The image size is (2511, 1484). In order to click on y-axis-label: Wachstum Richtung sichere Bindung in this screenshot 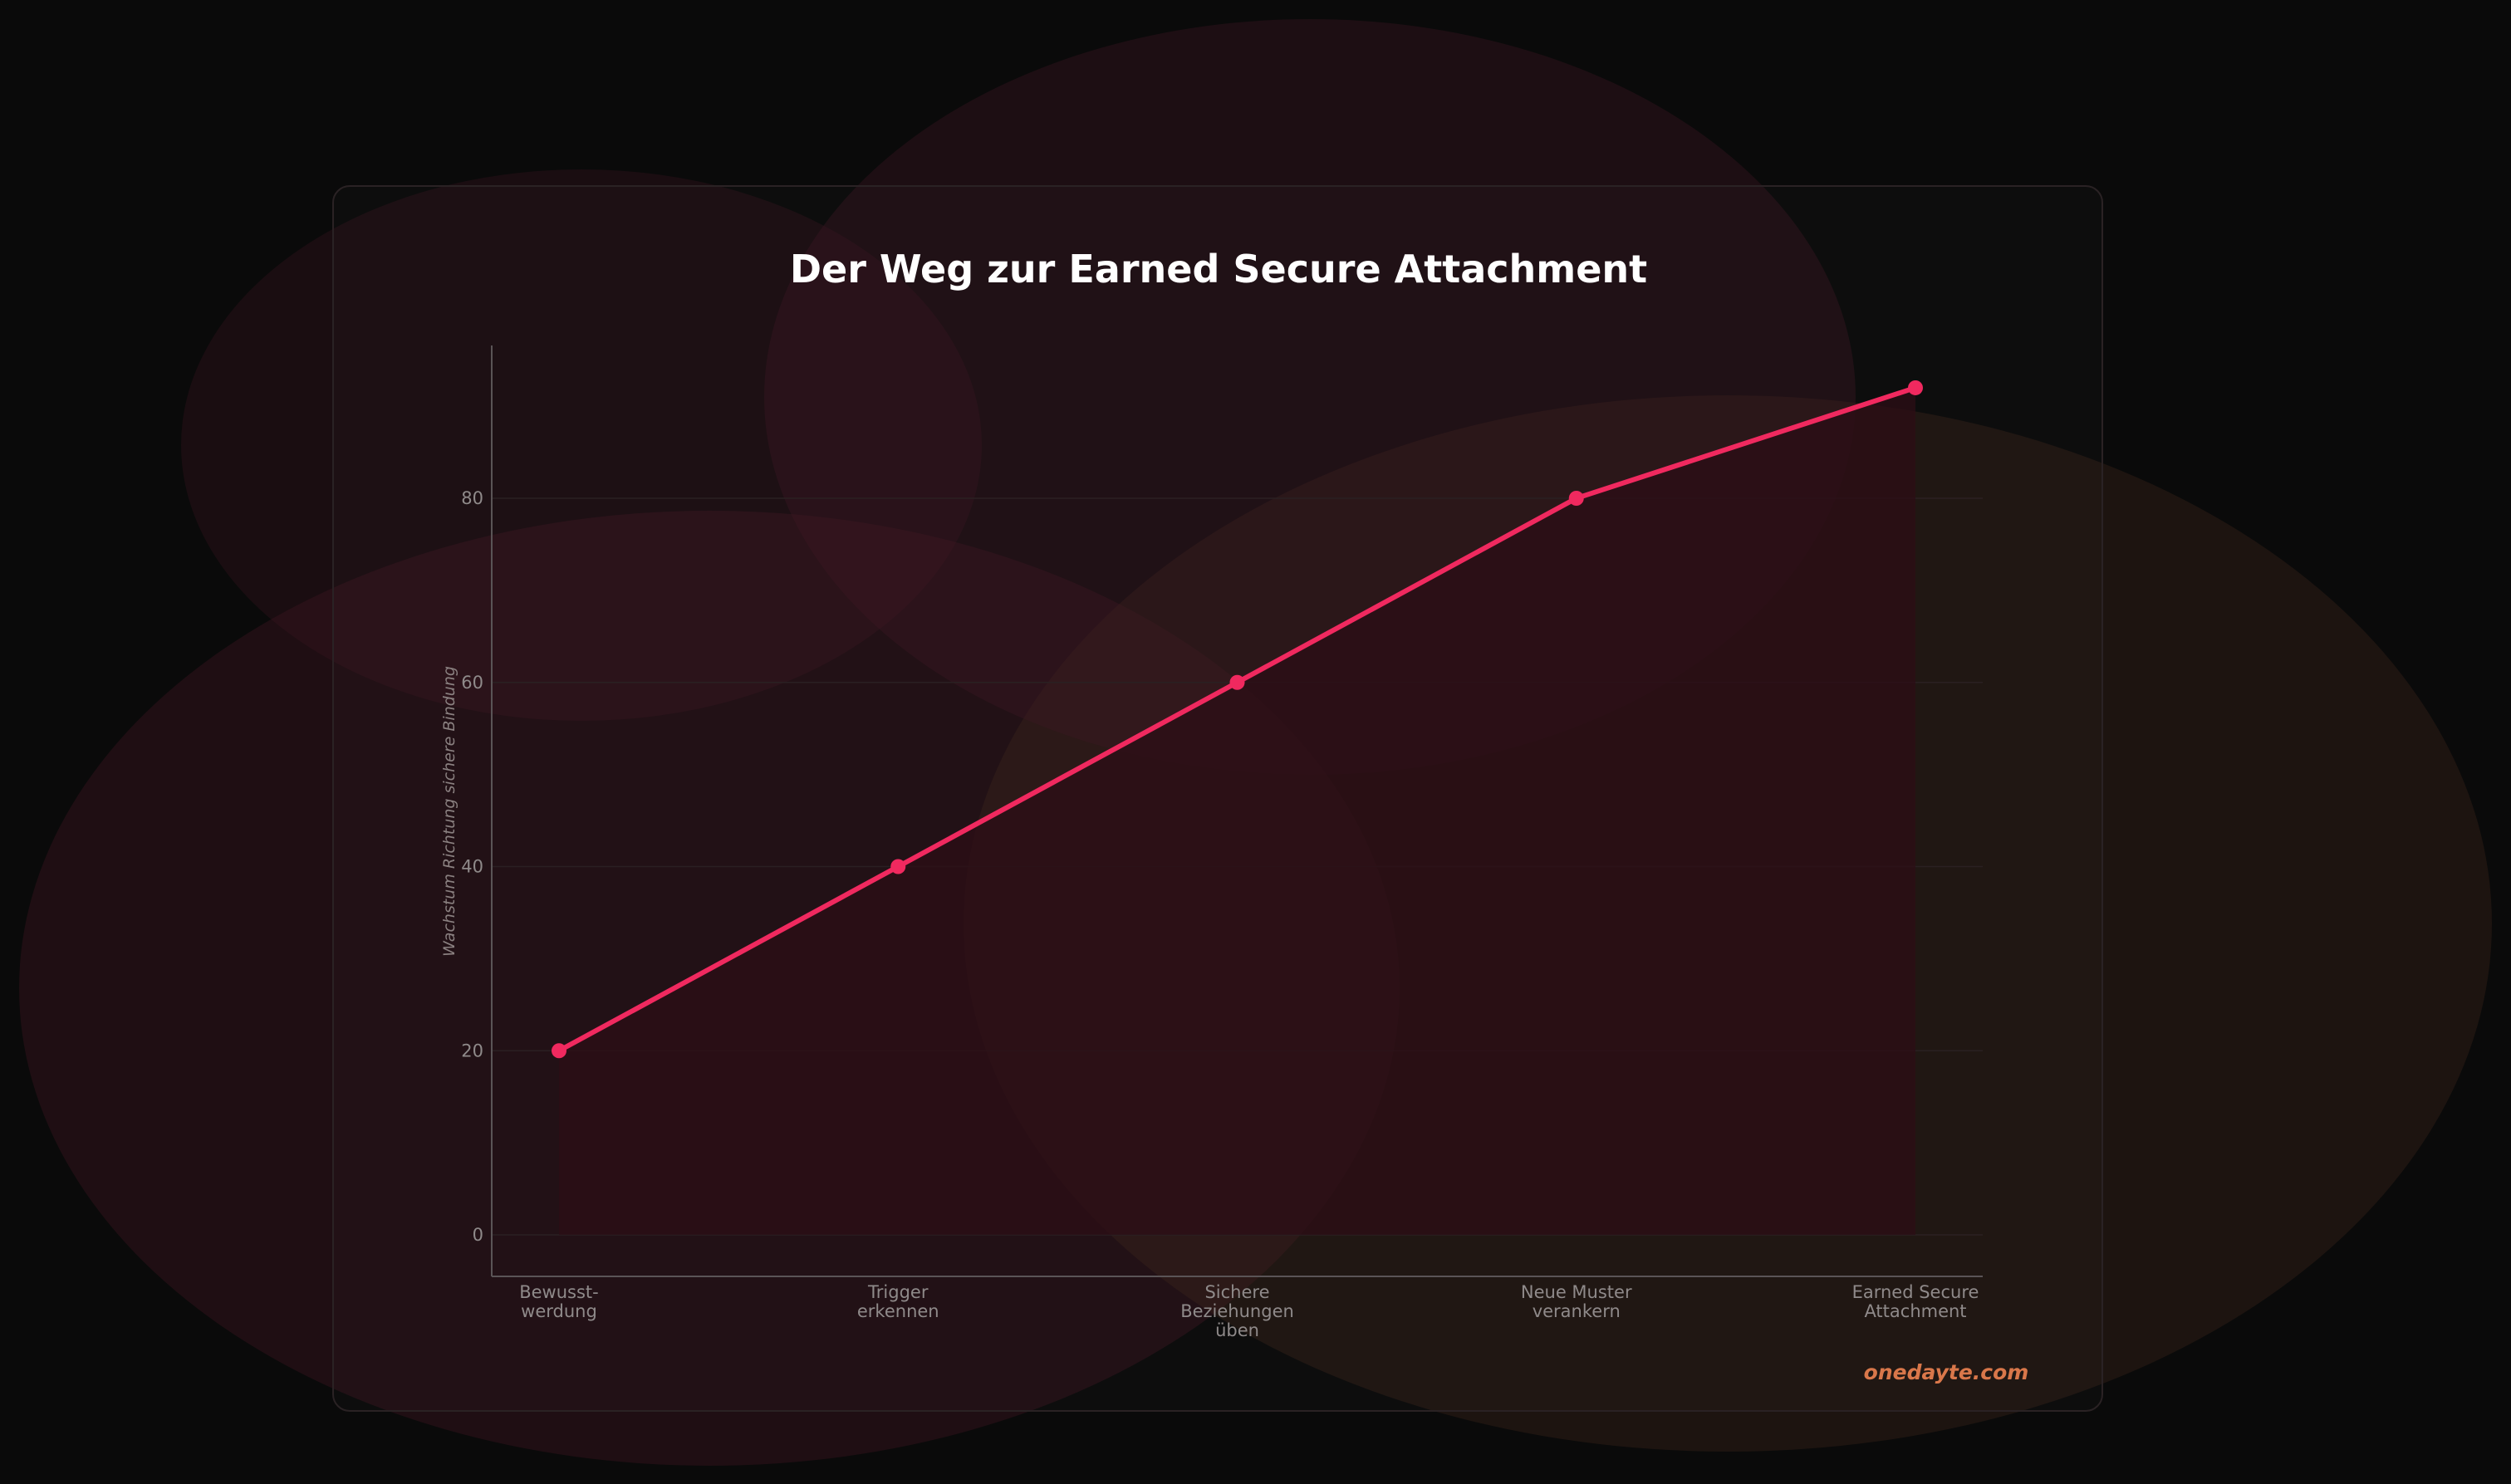, I will do `click(450, 811)`.